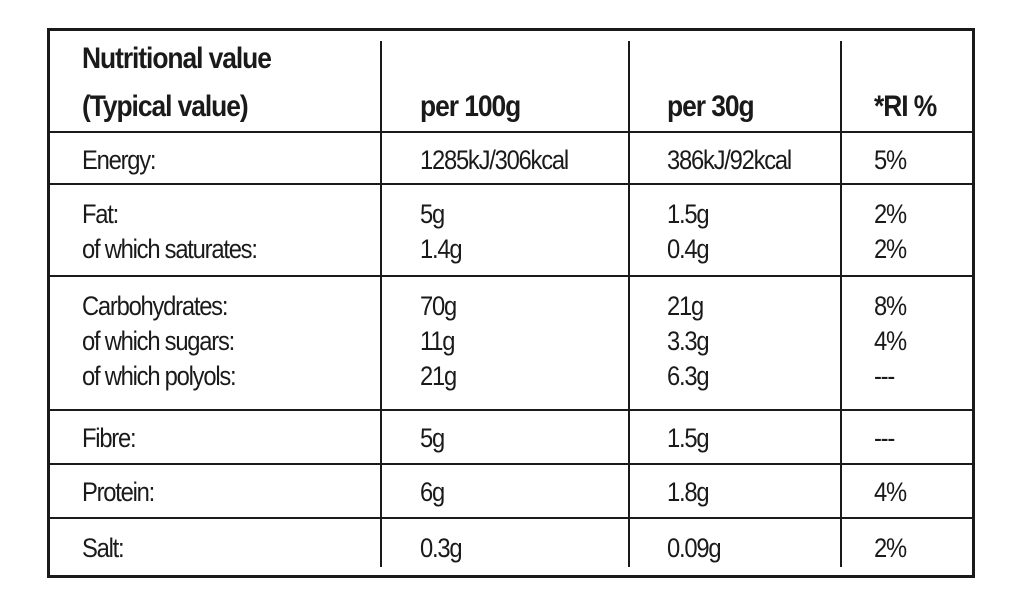 The height and width of the screenshot is (608, 1024). What do you see at coordinates (494, 160) in the screenshot?
I see `per-100g-value: 1285kJ/306kcal` at bounding box center [494, 160].